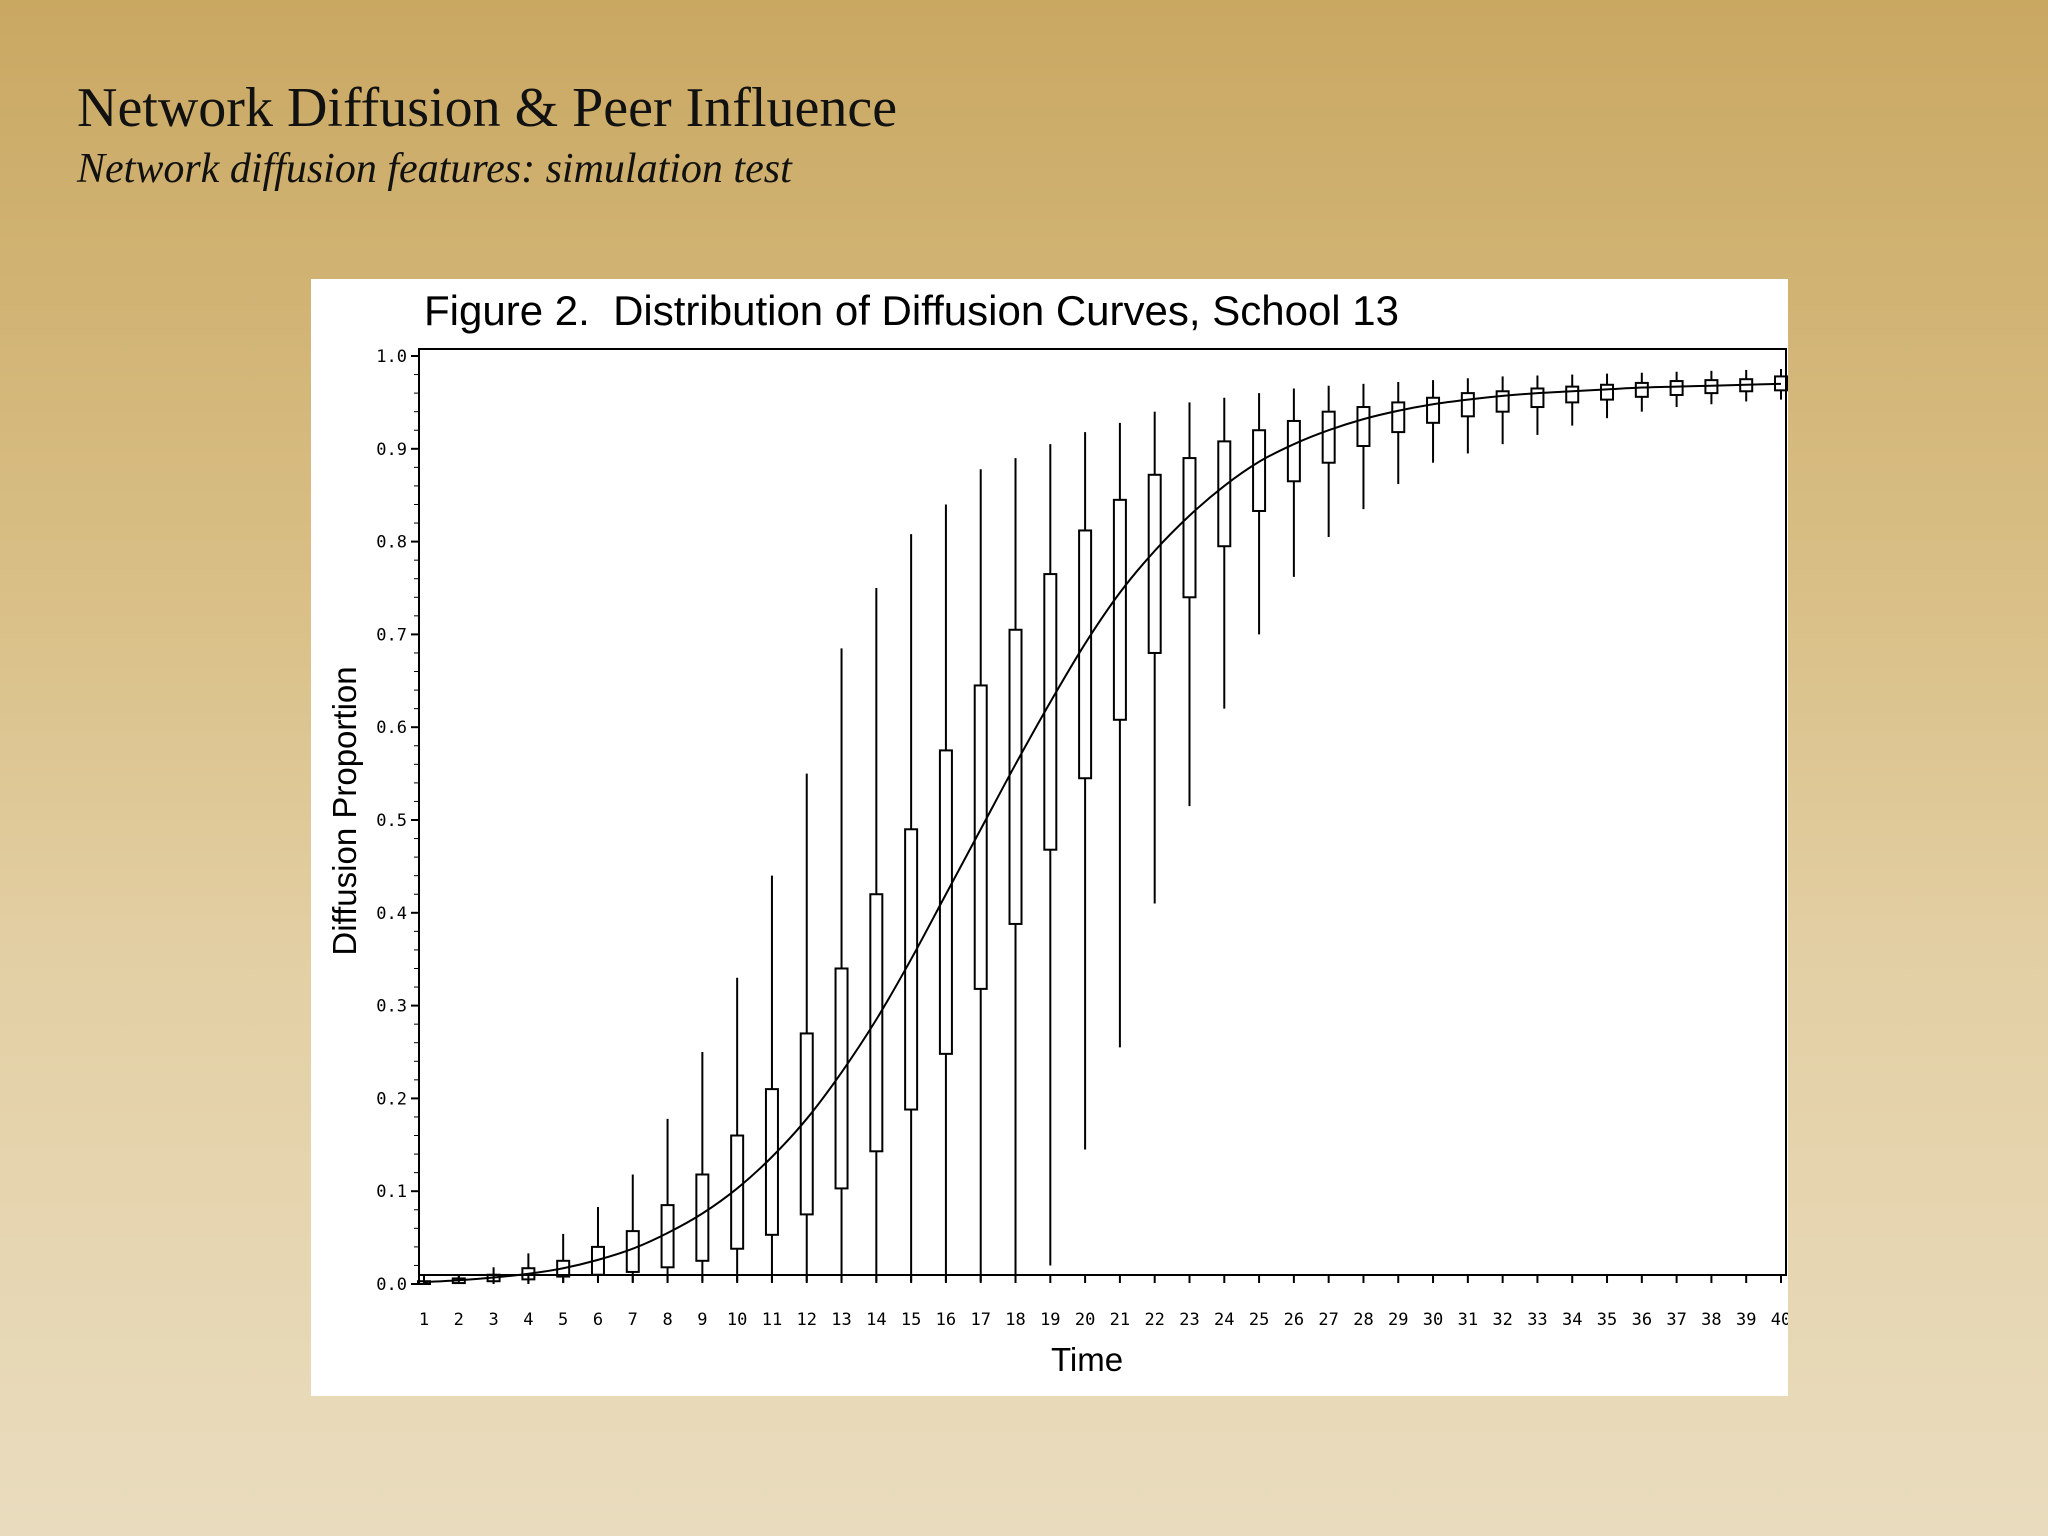 The image size is (2048, 1536). I want to click on y-tick-label: 1.0, so click(391, 357).